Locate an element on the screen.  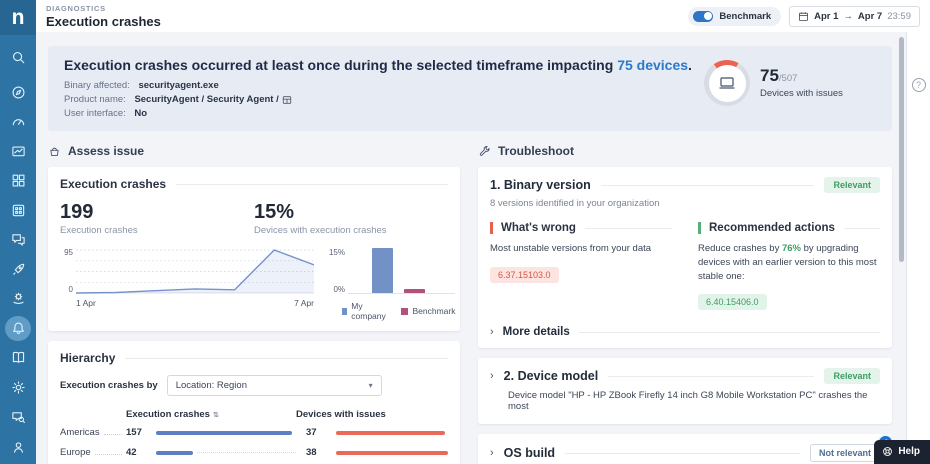
feedback-search-icon is located at coordinates (18, 417).